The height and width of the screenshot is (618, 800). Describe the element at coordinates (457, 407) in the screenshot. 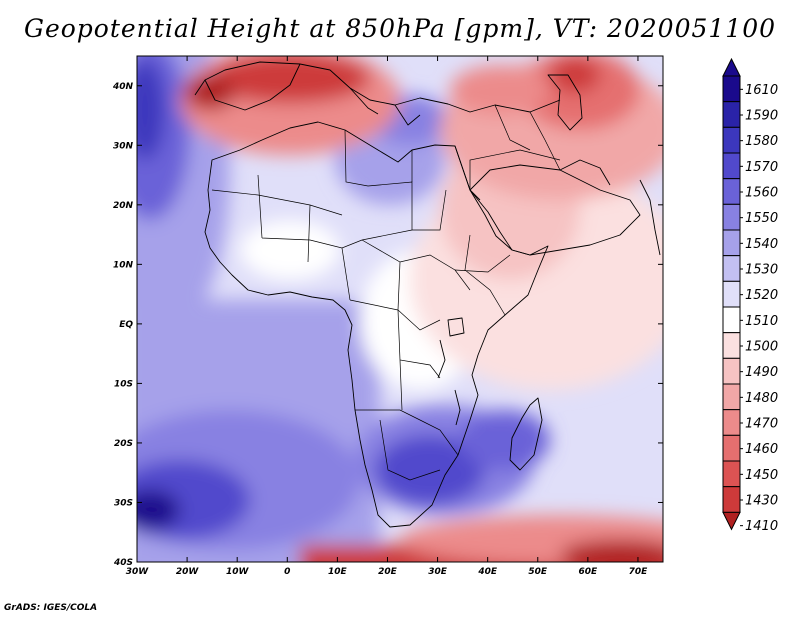

I see `lake-malawi` at that location.